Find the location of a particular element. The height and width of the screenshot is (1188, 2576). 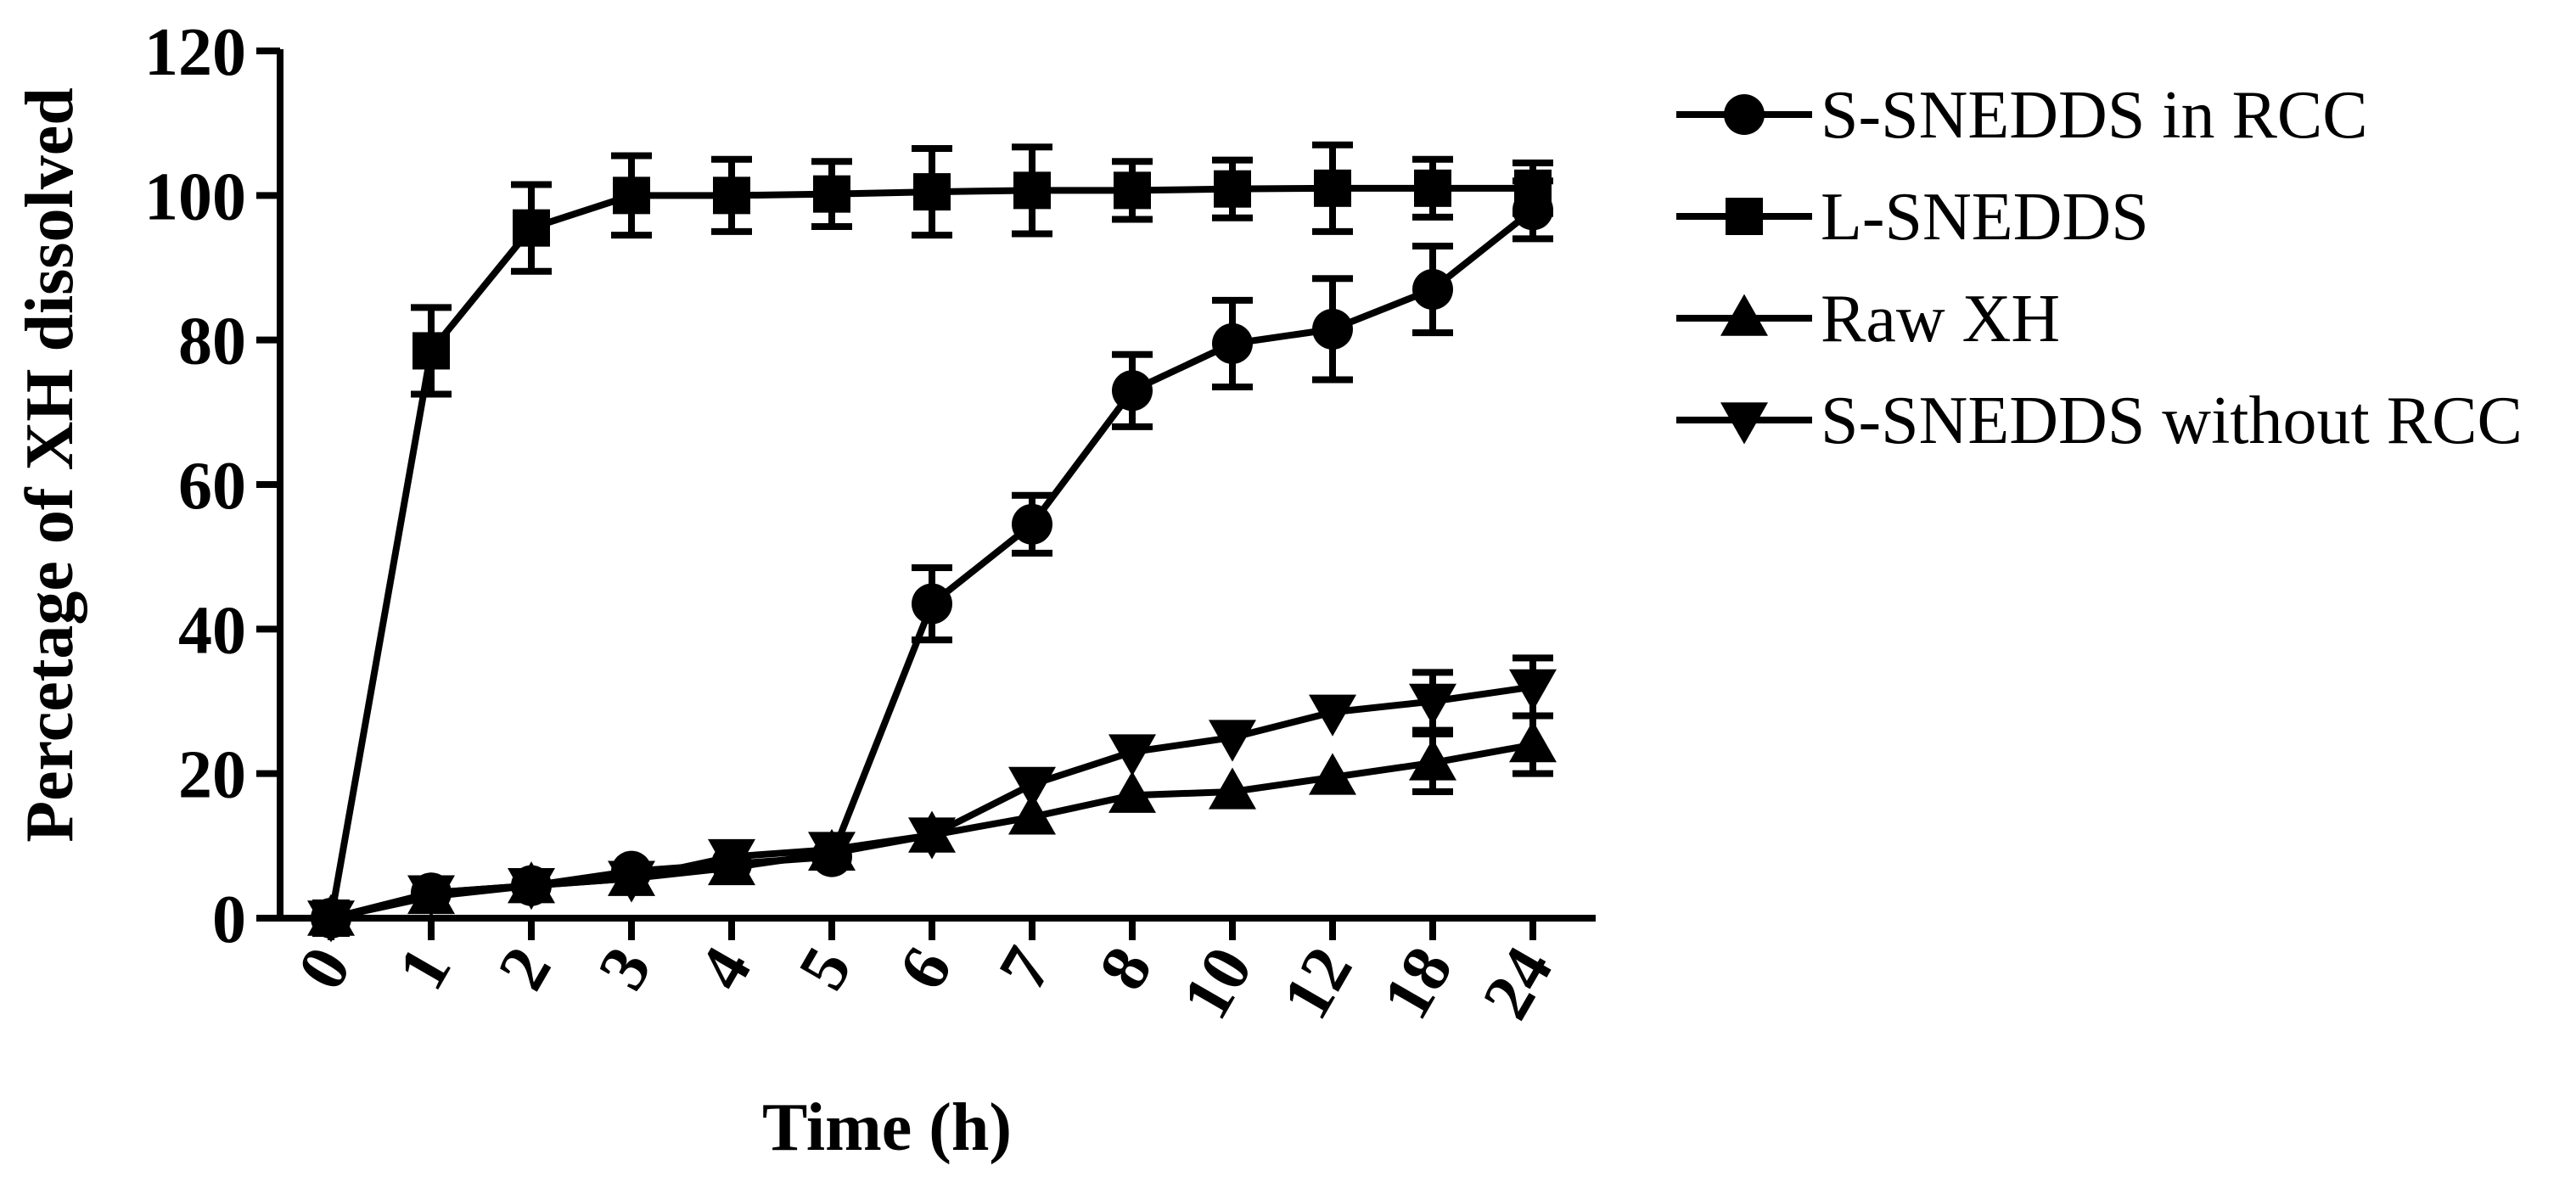

x-tick-label: 6 is located at coordinates (925, 968).